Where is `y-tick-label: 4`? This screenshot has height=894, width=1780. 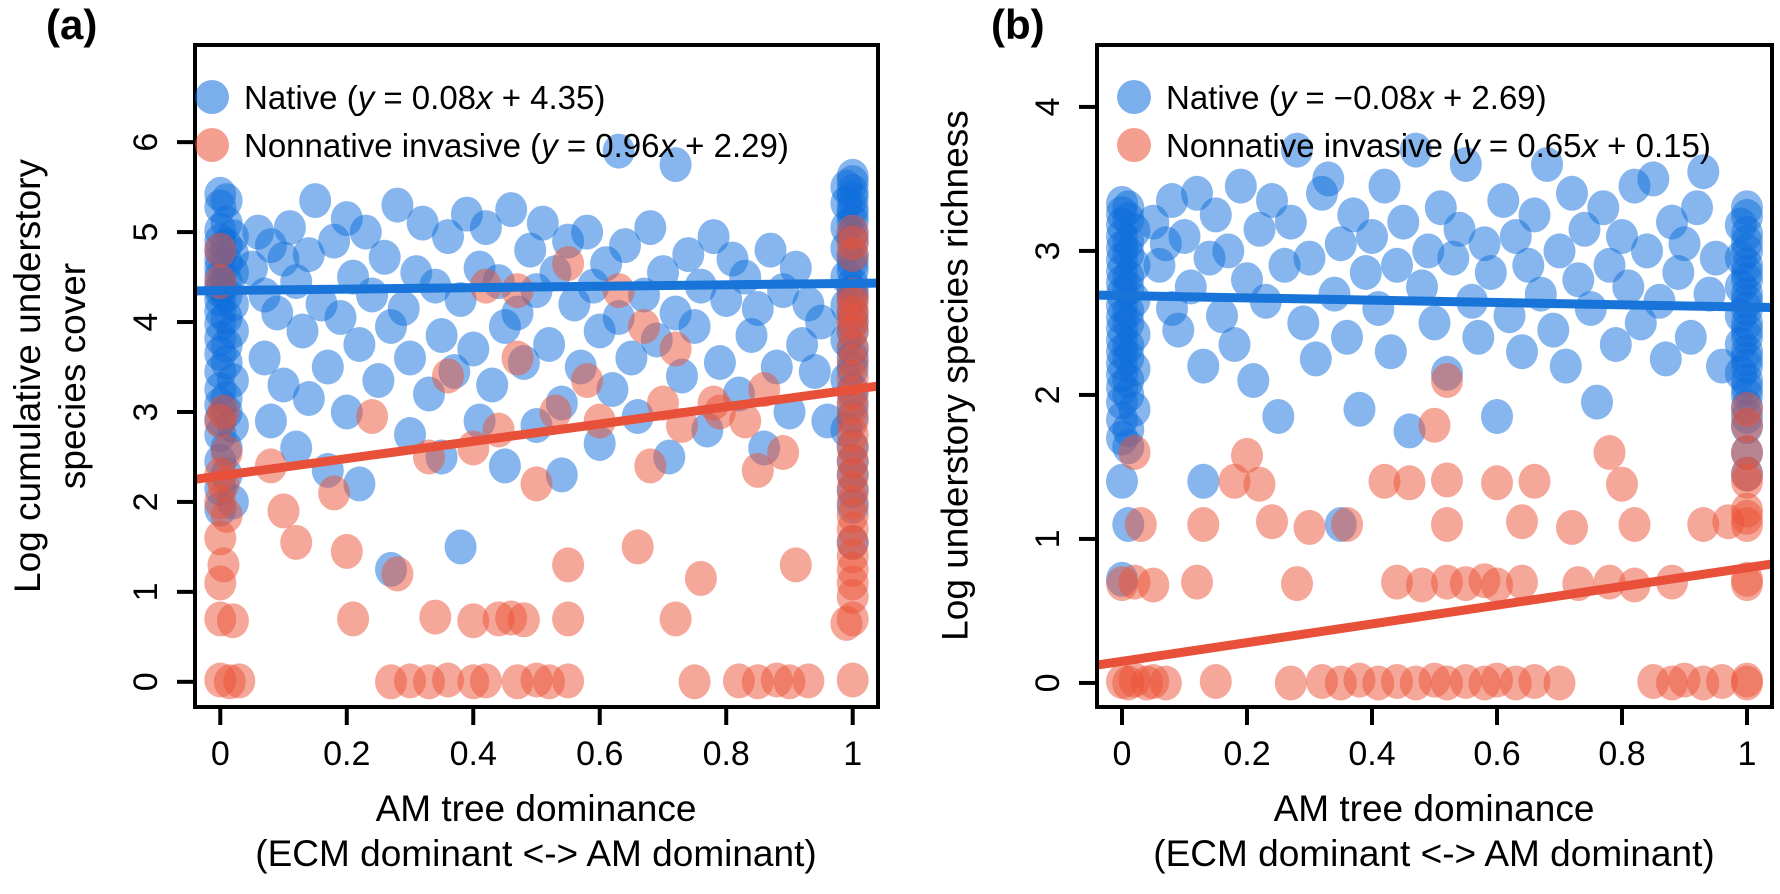
y-tick-label: 4 is located at coordinates (146, 322).